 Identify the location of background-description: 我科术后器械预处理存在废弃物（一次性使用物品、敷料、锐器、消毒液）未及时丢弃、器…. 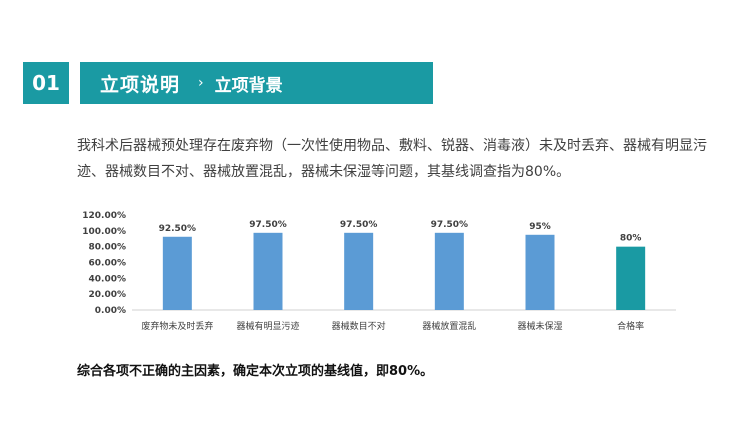
(392, 159).